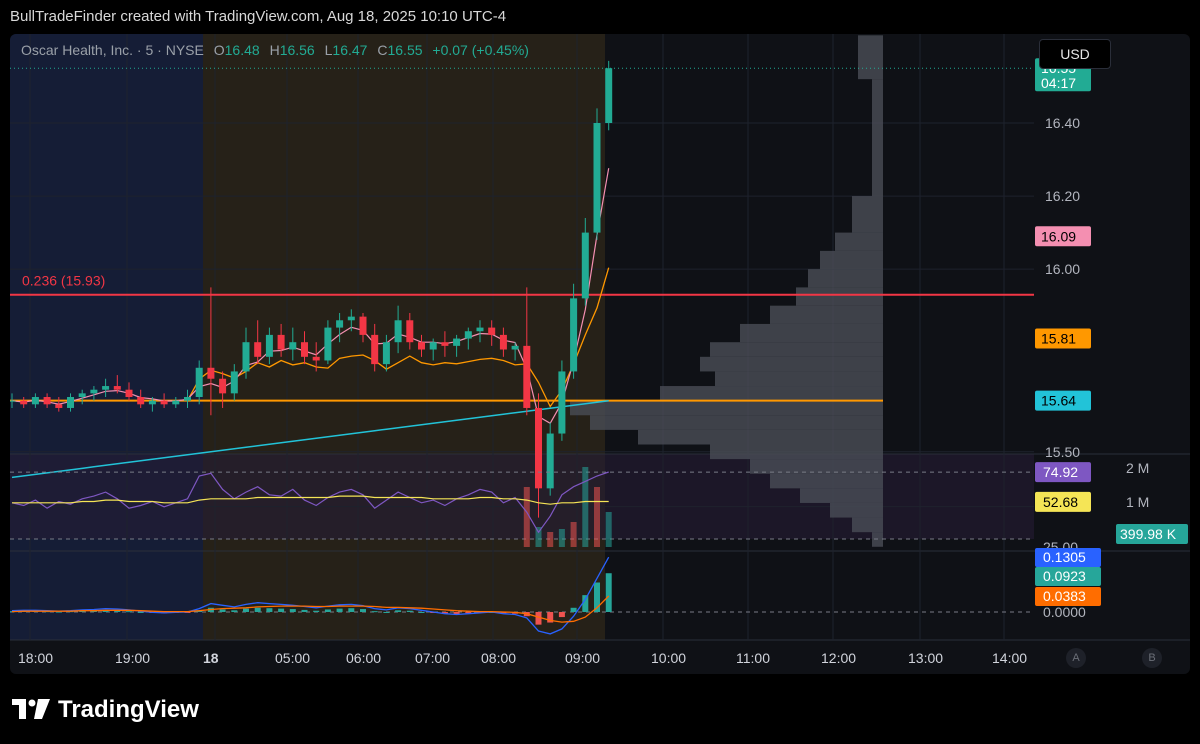 This screenshot has width=1200, height=744. What do you see at coordinates (1062, 123) in the screenshot?
I see `price-axis-tick: 16.40` at bounding box center [1062, 123].